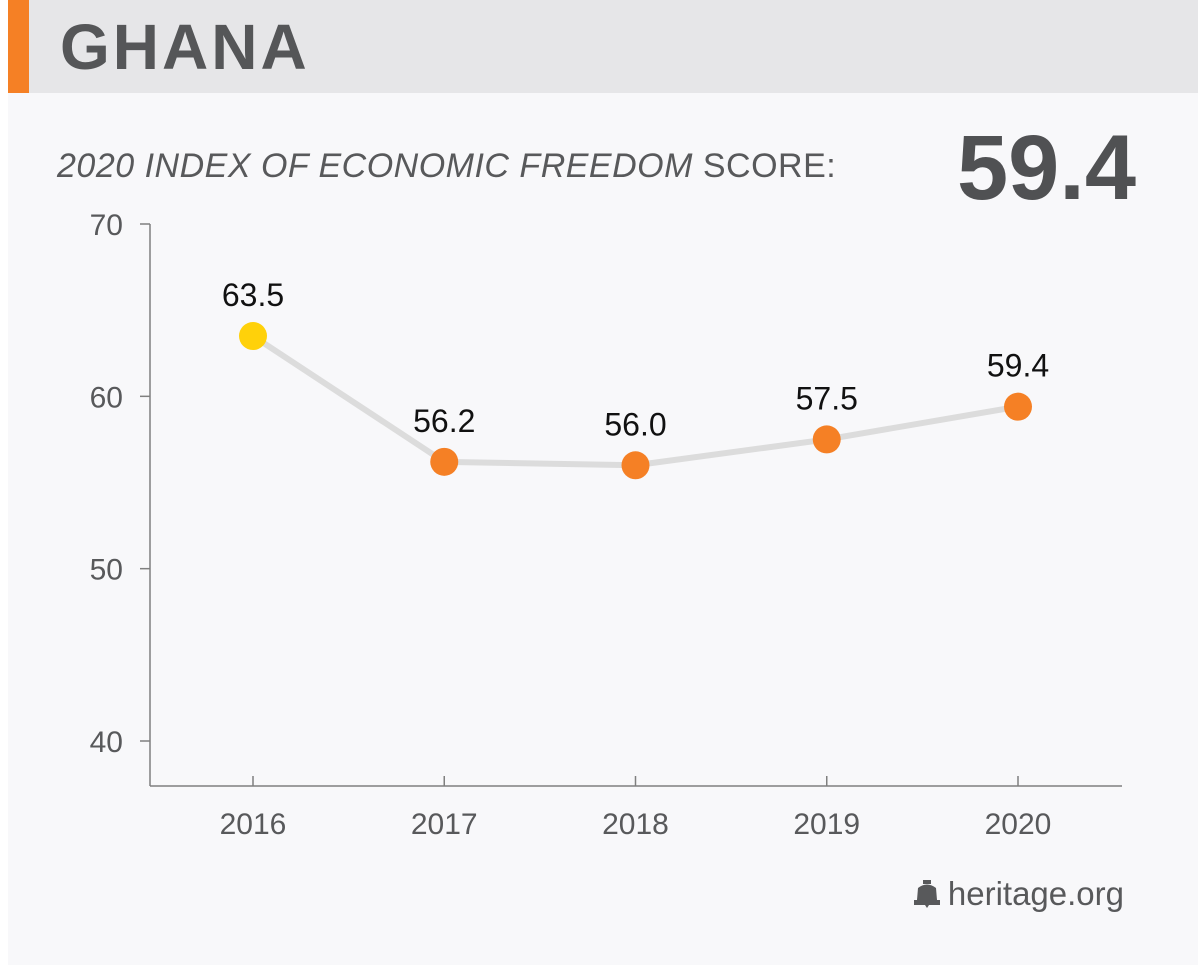 The height and width of the screenshot is (969, 1200). I want to click on source-credit: heritage.org, so click(1018, 894).